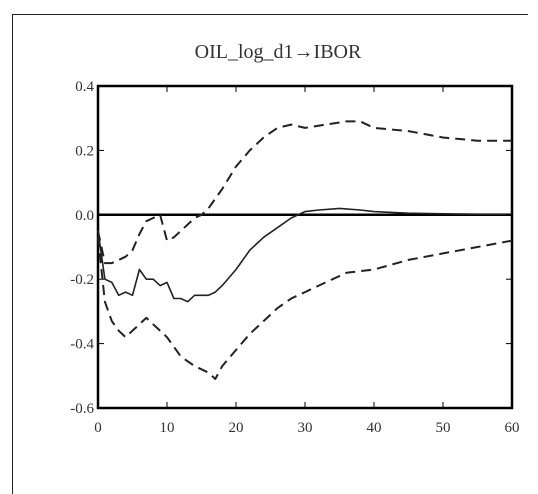 This screenshot has width=538, height=494. Describe the element at coordinates (512, 428) in the screenshot. I see `x-tick-label: 60` at that location.